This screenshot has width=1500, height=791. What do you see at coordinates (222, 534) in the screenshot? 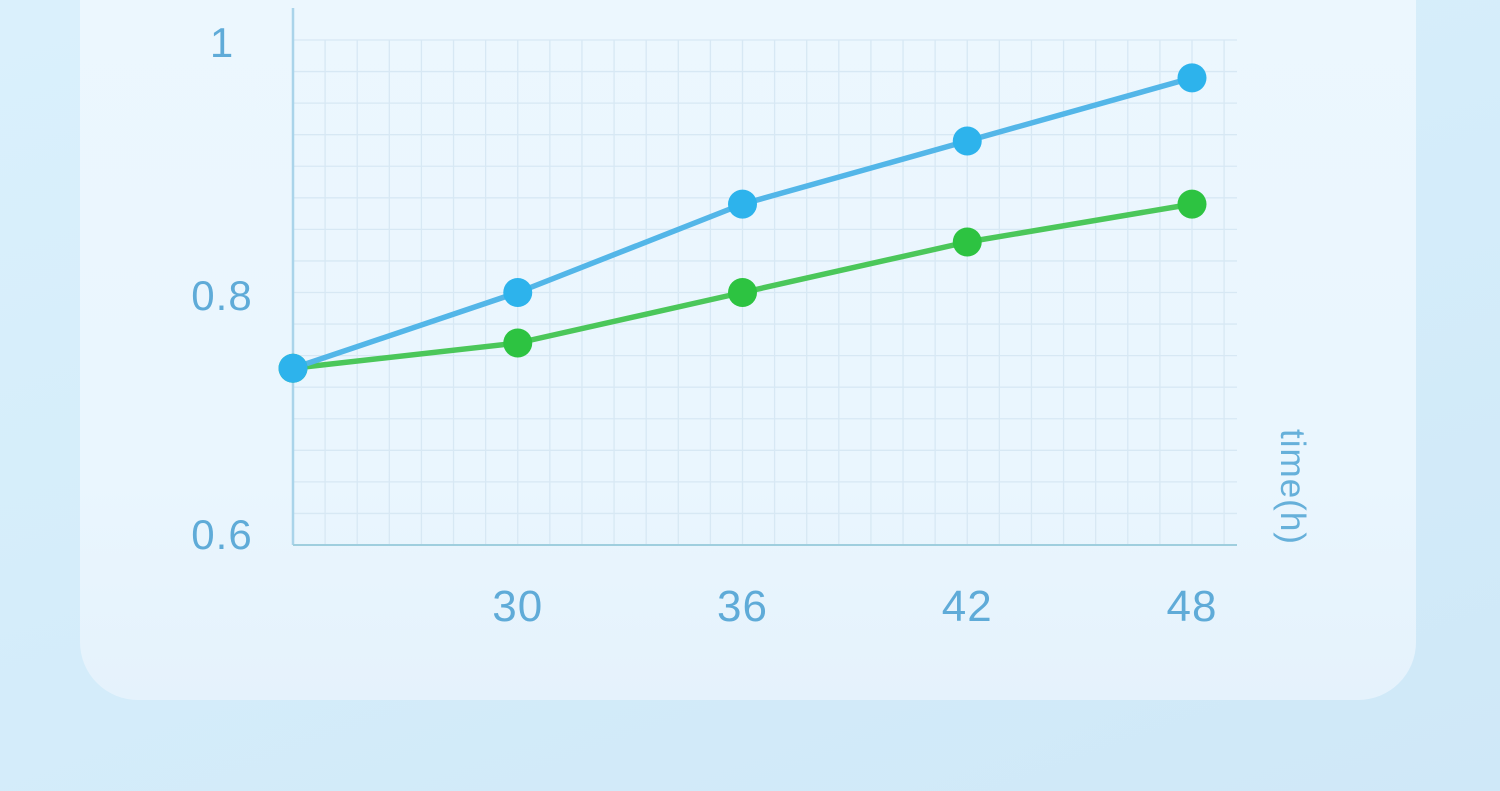
I see `y-tick-label: 0.6` at bounding box center [222, 534].